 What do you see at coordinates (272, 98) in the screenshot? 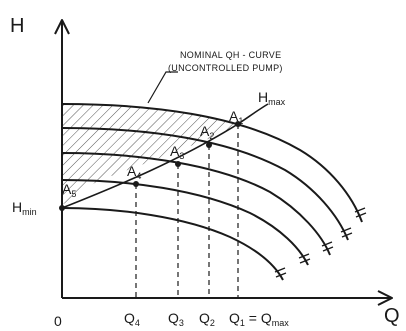
I see `hmax-label: Hmax` at bounding box center [272, 98].